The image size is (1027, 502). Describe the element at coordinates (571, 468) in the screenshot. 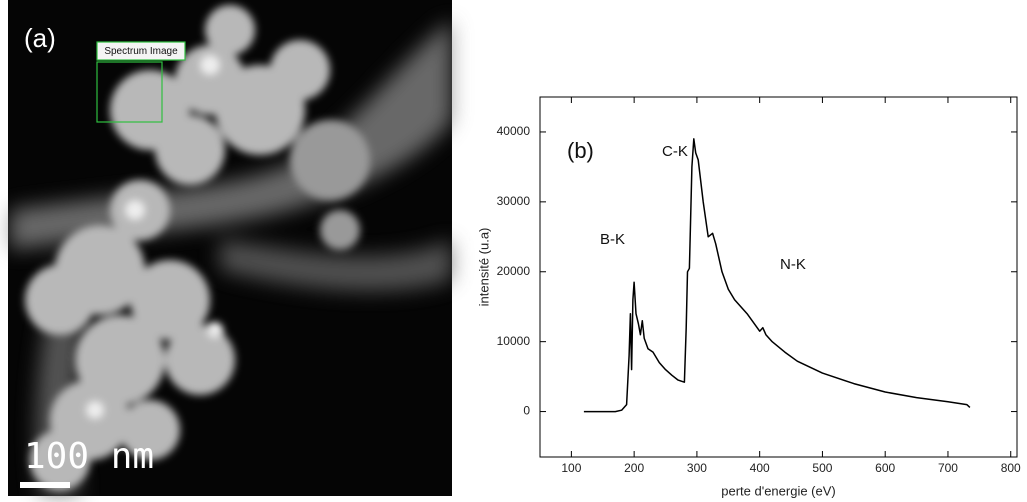

I see `x-tick-label: 100` at that location.